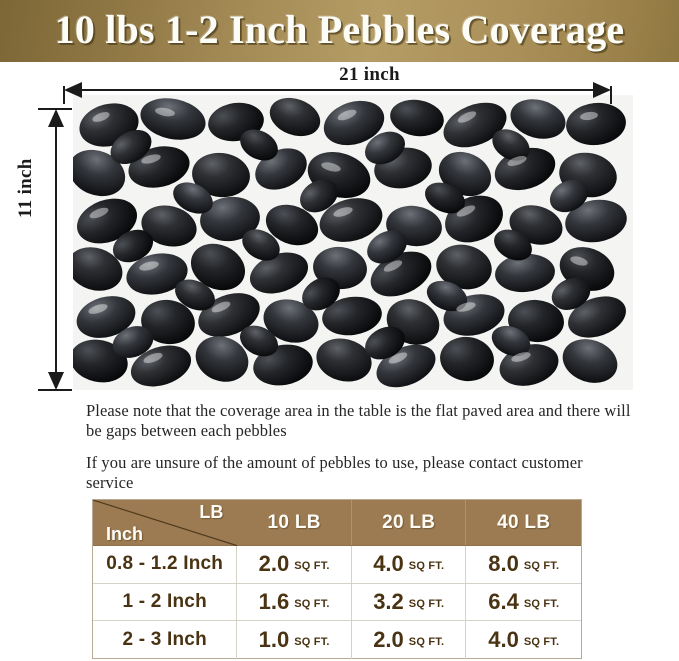 Image resolution: width=679 pixels, height=661 pixels. What do you see at coordinates (165, 640) in the screenshot?
I see `row-size-label: 2 - 3 Inch` at bounding box center [165, 640].